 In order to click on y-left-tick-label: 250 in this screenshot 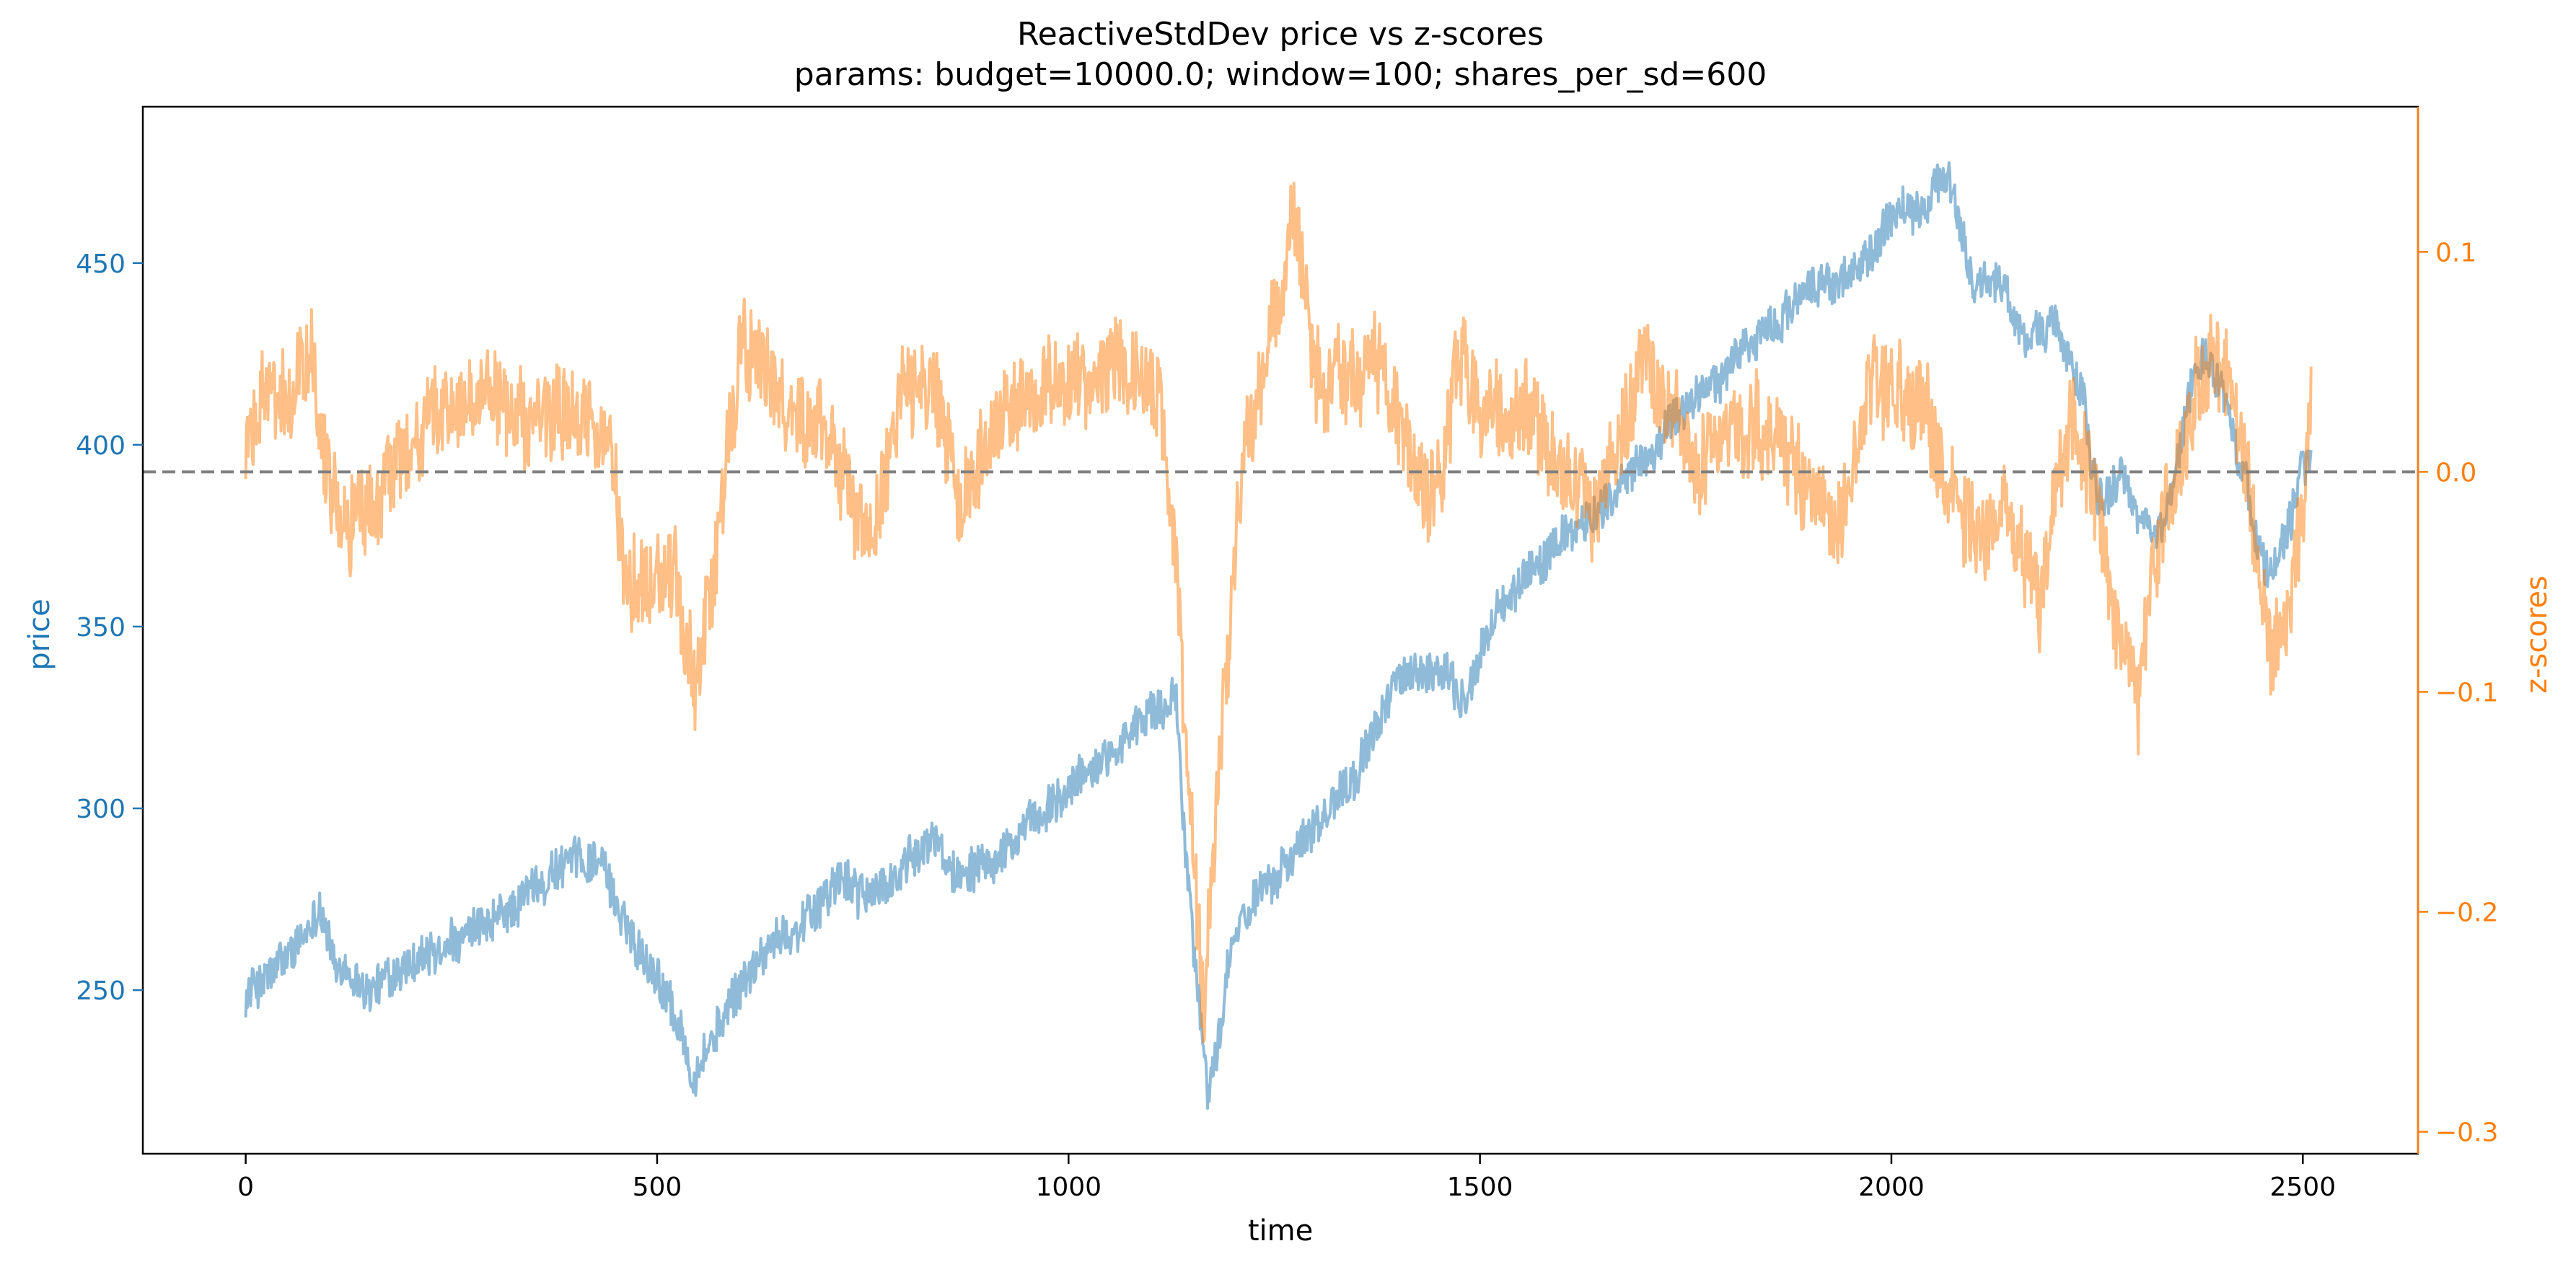, I will do `click(101, 991)`.